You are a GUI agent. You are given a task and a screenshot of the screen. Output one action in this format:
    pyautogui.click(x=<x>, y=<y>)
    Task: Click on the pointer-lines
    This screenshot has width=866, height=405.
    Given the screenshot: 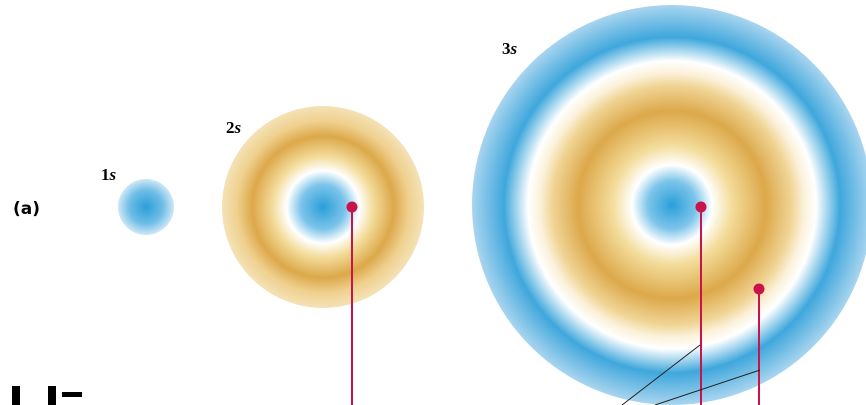 What is the action you would take?
    pyautogui.click(x=691, y=374)
    